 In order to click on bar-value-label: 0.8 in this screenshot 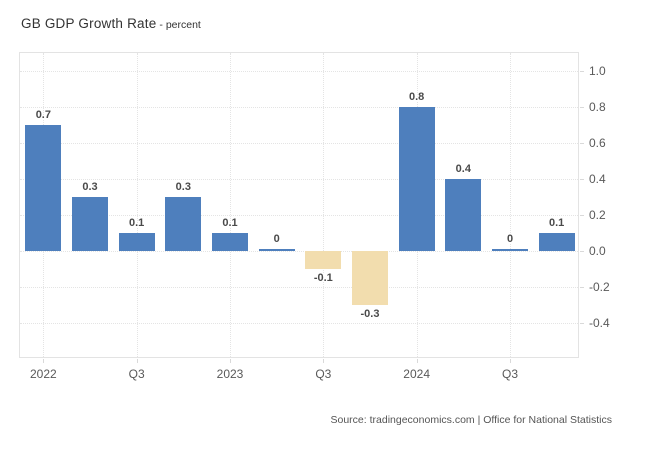, I will do `click(417, 97)`.